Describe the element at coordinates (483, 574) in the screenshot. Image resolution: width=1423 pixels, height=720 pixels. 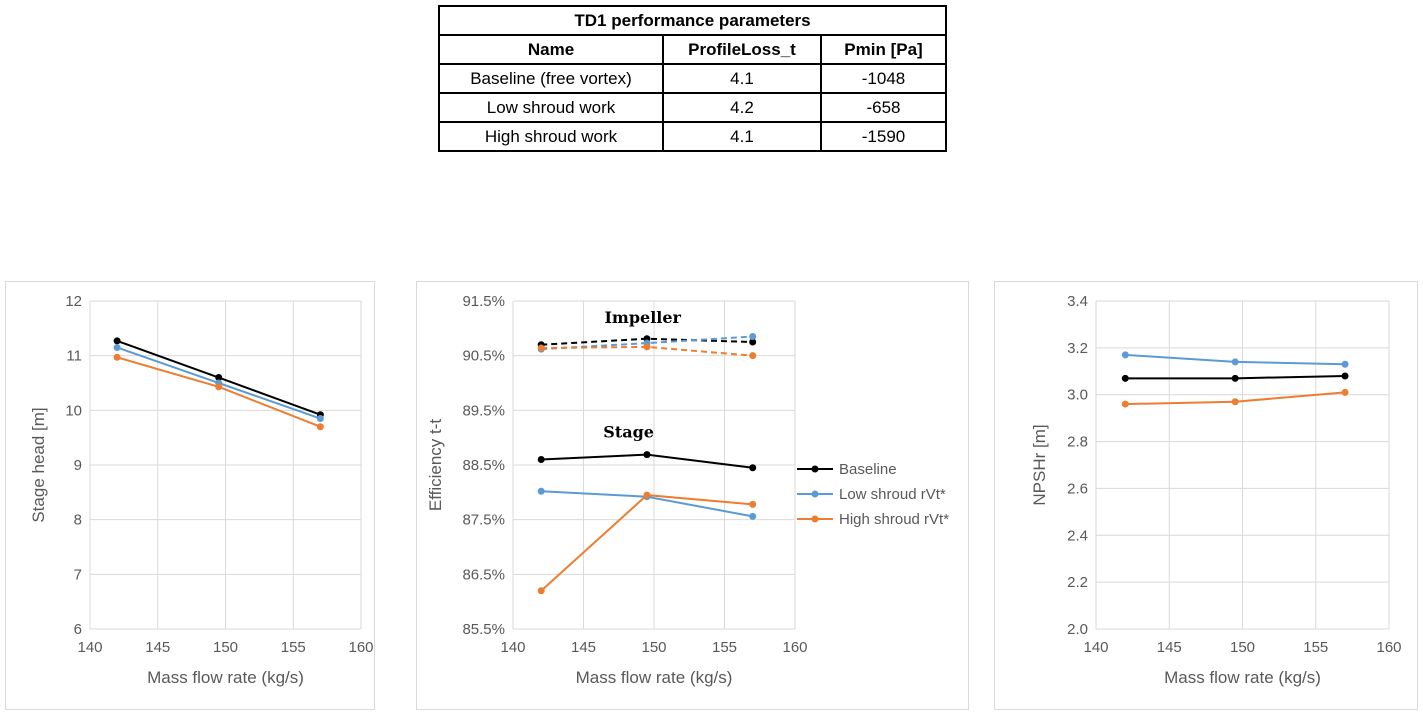
I see `y-tick-label: 86.5%` at that location.